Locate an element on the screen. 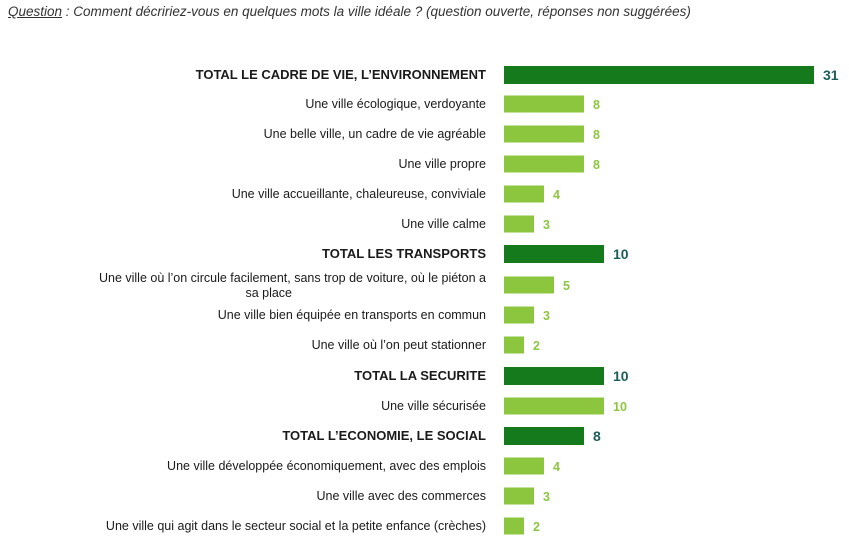  bar-value-label: 5 is located at coordinates (566, 286).